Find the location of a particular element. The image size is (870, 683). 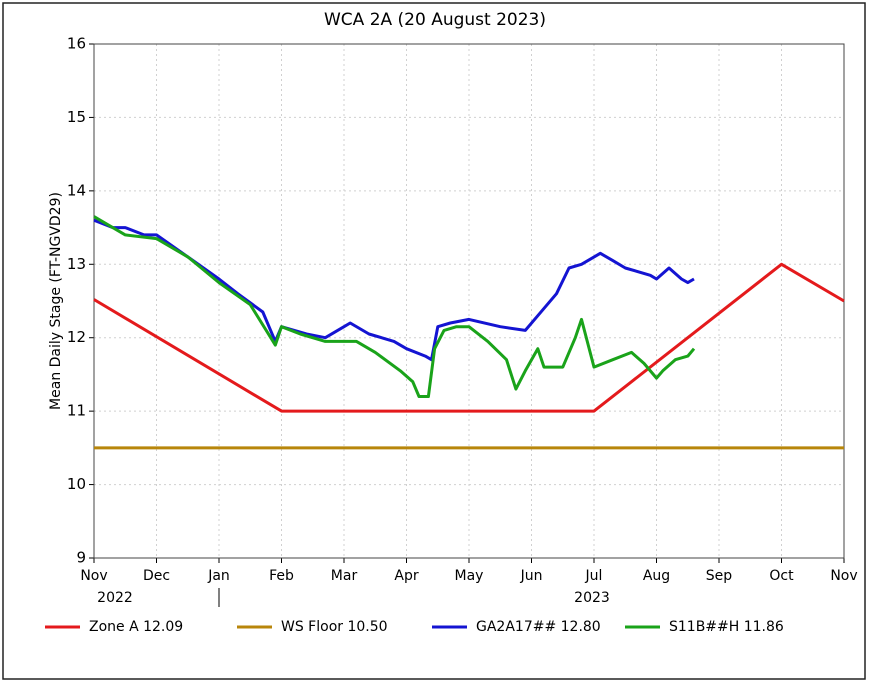

x-tick-label: Apr is located at coordinates (406, 576).